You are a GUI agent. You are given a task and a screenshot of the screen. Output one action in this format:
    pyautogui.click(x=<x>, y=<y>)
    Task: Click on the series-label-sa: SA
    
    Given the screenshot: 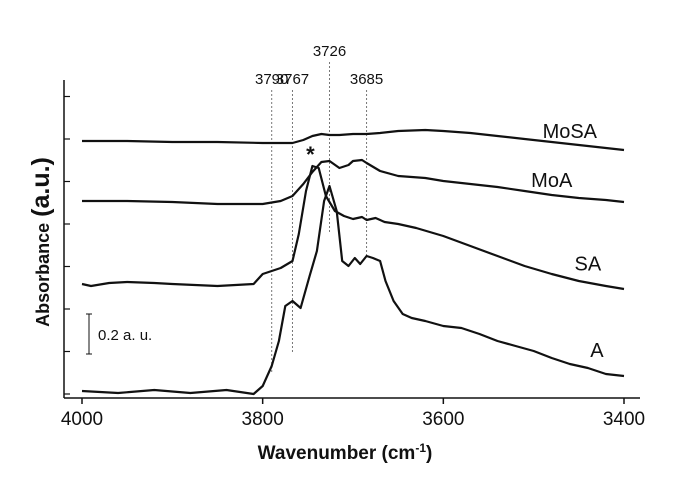 What is the action you would take?
    pyautogui.click(x=588, y=265)
    